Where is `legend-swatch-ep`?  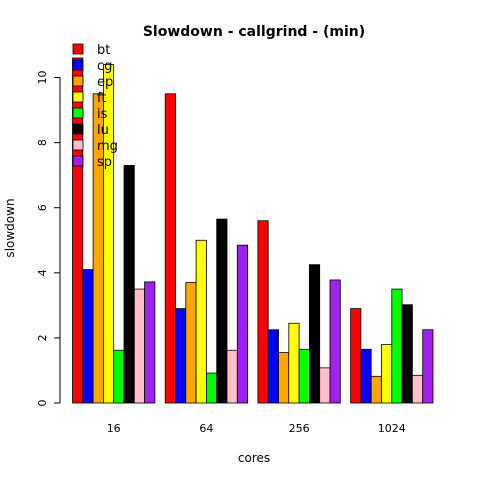
legend-swatch-ep is located at coordinates (78, 81).